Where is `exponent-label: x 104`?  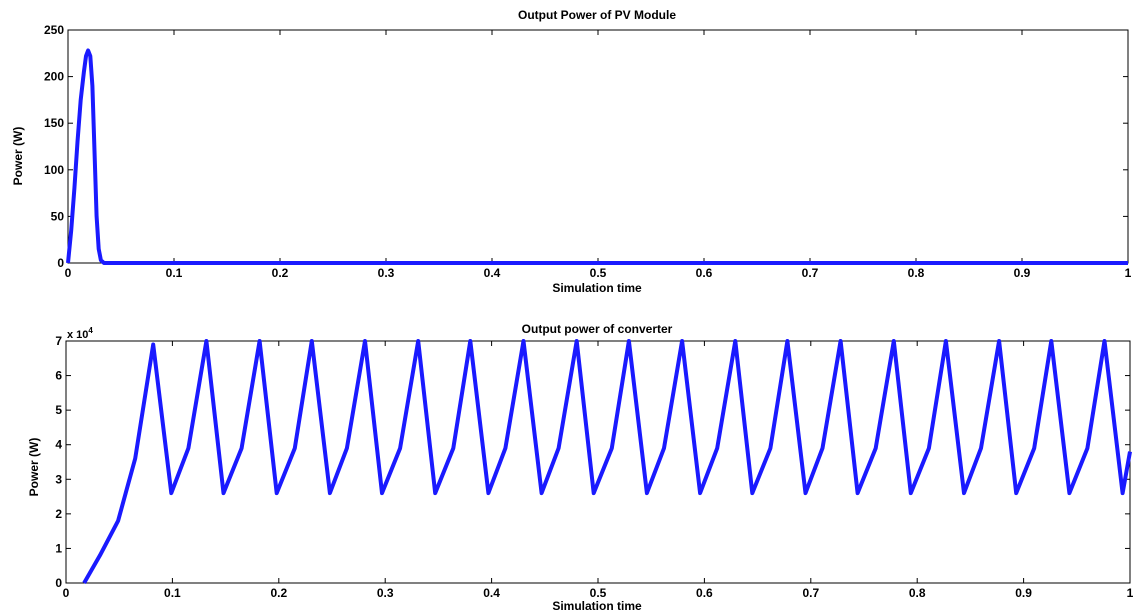
exponent-label: x 104 is located at coordinates (80, 333).